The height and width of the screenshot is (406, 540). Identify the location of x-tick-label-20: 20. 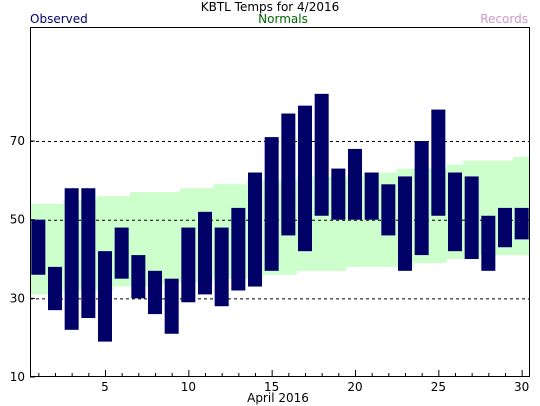
(354, 387).